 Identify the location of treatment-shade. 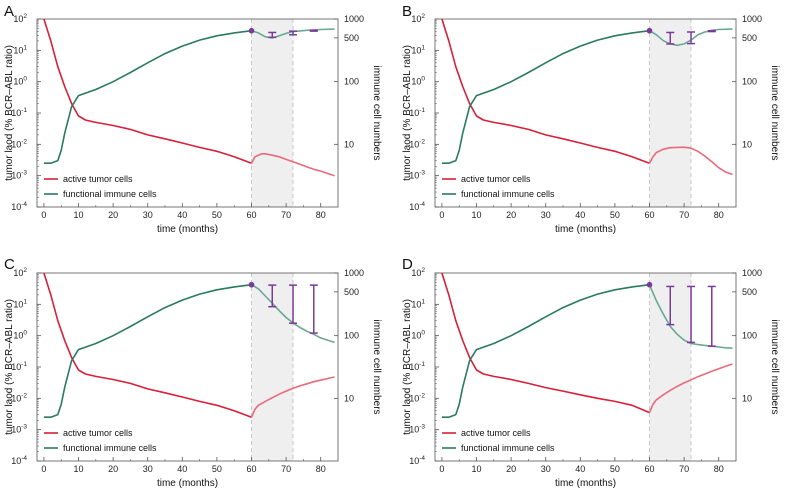
(670, 113).